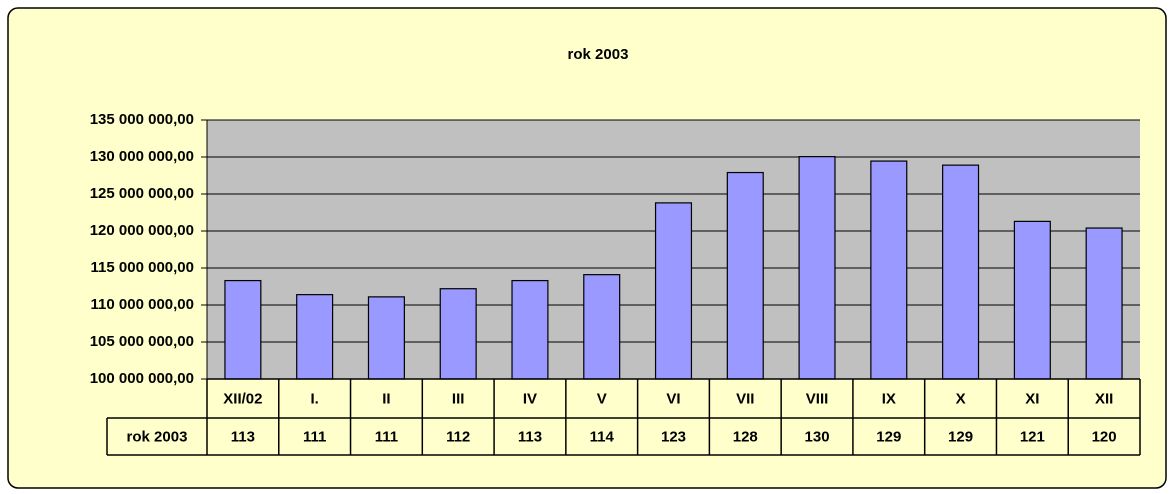 Image resolution: width=1174 pixels, height=494 pixels. Describe the element at coordinates (1032, 398) in the screenshot. I see `x-tick-label: XI` at that location.